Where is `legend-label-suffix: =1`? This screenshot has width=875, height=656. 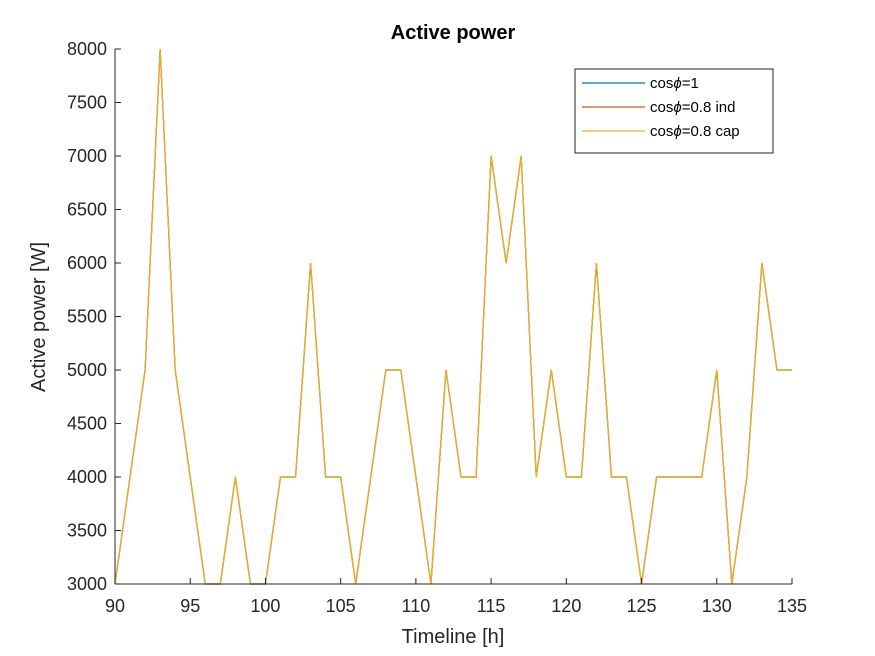
legend-label-suffix: =1 is located at coordinates (690, 83).